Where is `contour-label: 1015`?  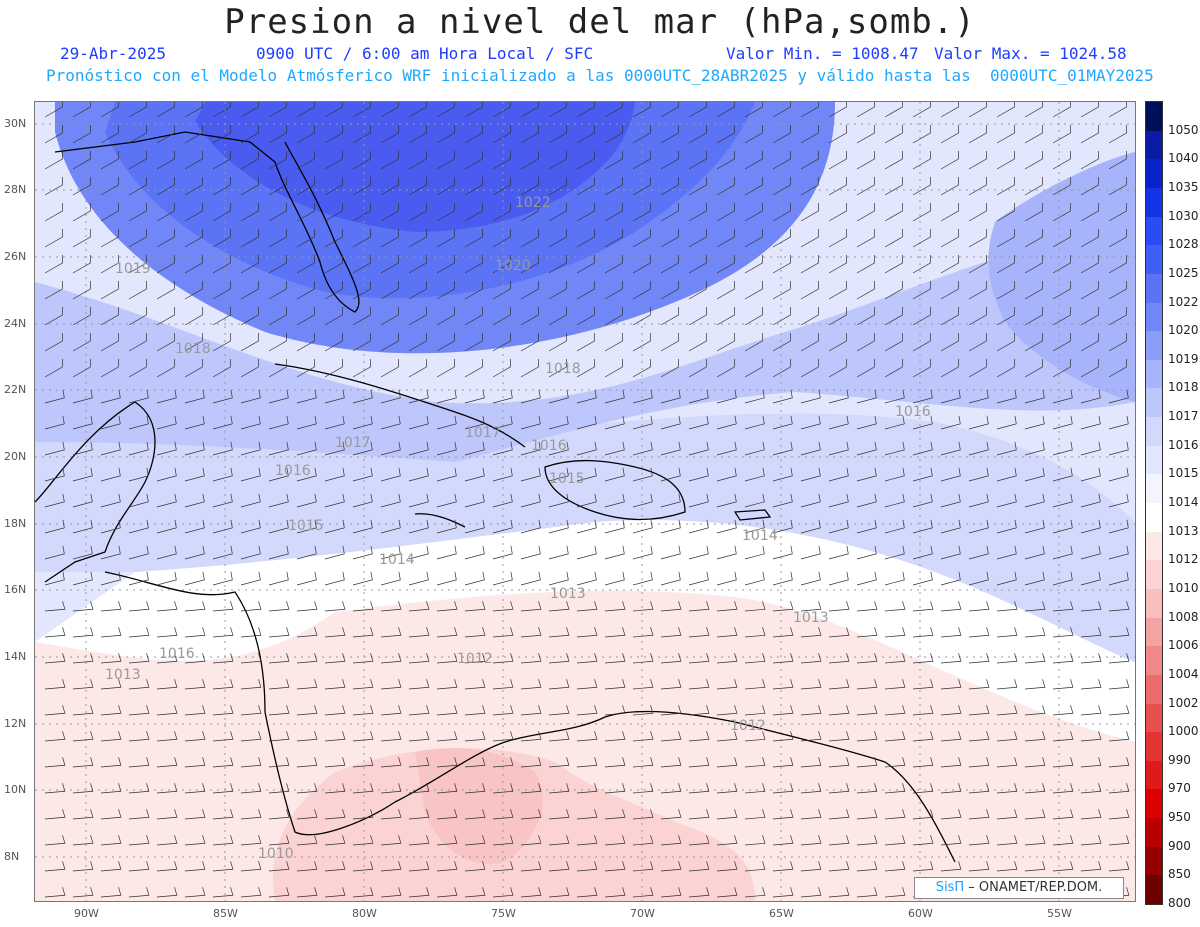 contour-label: 1015 is located at coordinates (306, 526).